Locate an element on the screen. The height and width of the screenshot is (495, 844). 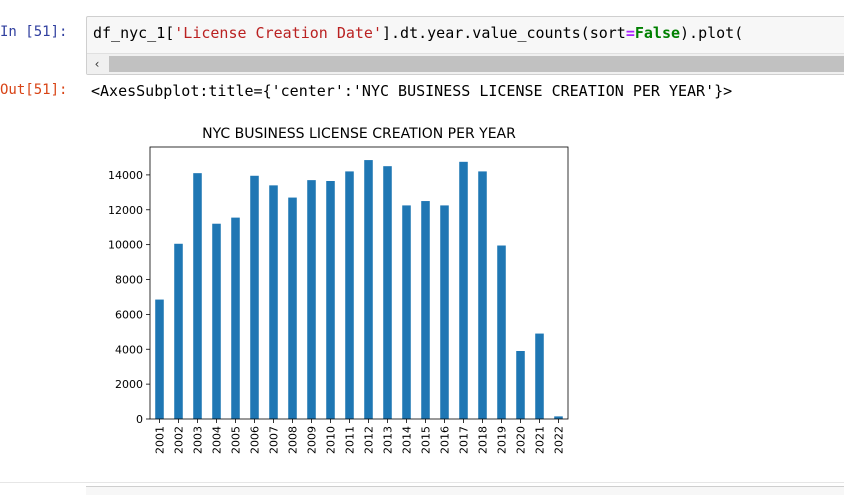
bar-2014 is located at coordinates (406, 312).